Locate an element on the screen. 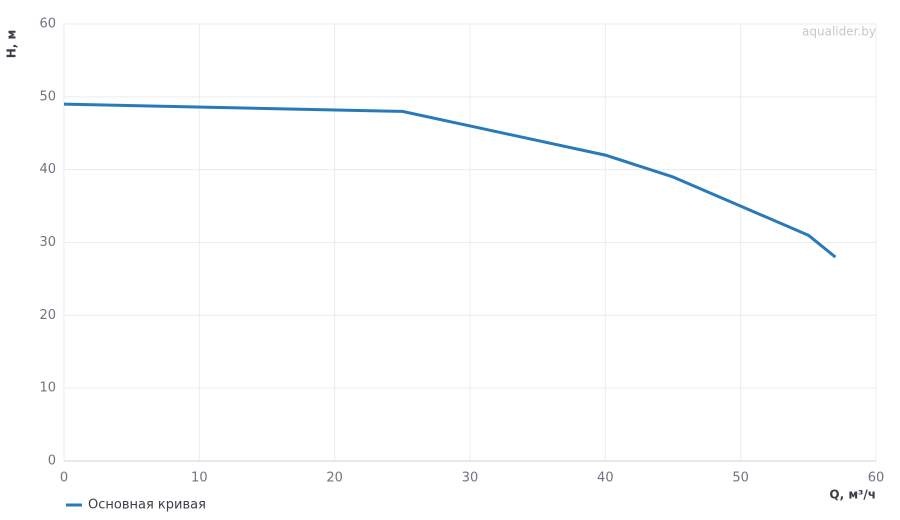 This screenshot has height=520, width=900. x-tick-label: 20 is located at coordinates (334, 478).